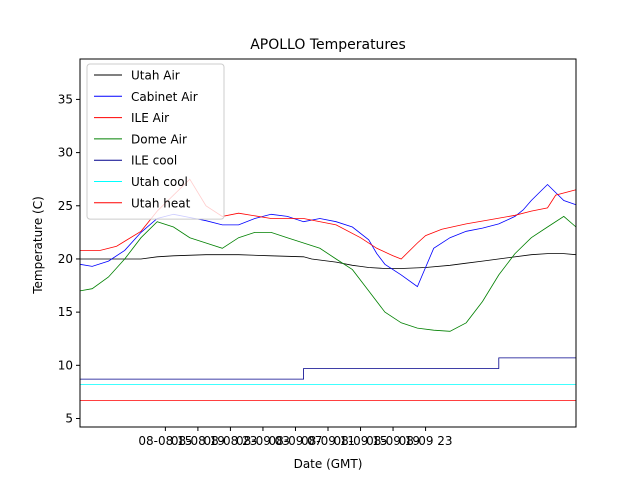 Image resolution: width=640 pixels, height=480 pixels. I want to click on x-tick-label: 08-08 15, so click(165, 441).